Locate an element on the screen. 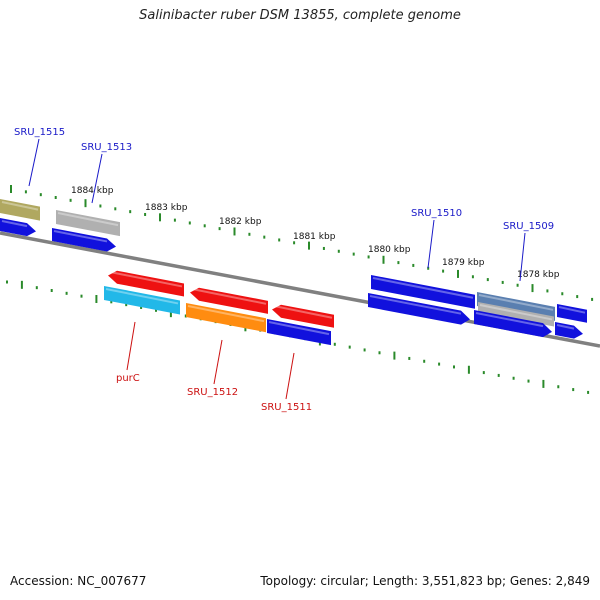  gene-label-purc: purC is located at coordinates (128, 378).